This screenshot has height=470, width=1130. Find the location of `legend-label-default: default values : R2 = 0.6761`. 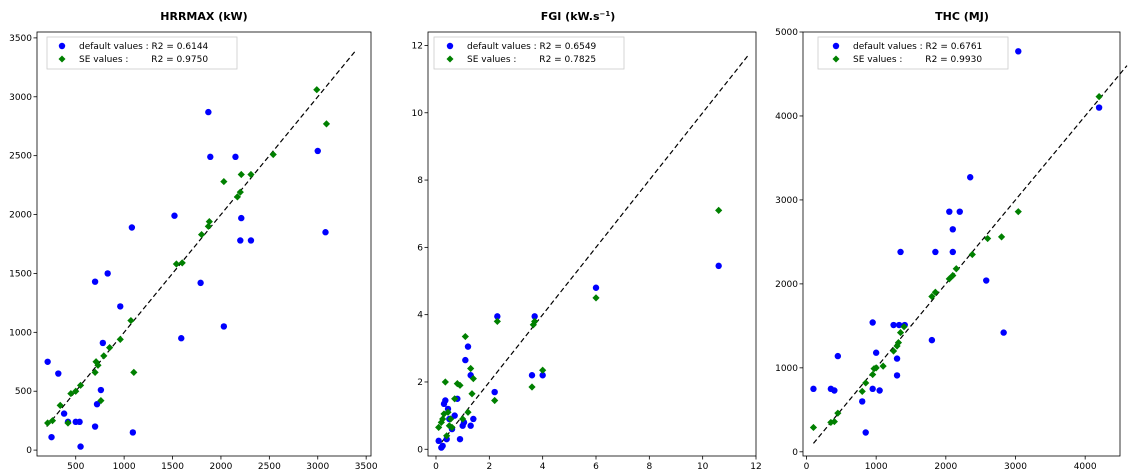

legend-label-default: default values : R2 = 0.6761 is located at coordinates (917, 47).